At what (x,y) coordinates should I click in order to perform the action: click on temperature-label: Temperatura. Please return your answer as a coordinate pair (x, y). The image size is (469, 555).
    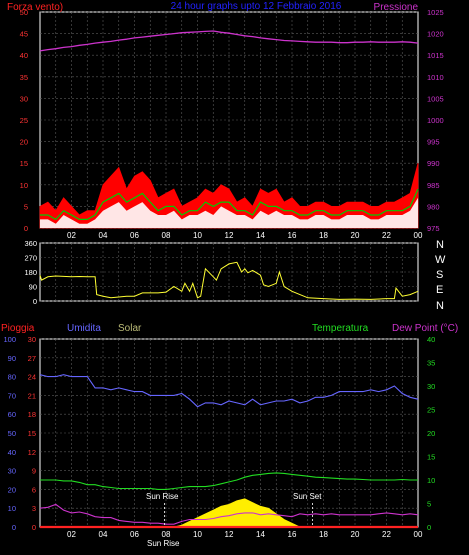
    Looking at the image, I should click on (340, 328).